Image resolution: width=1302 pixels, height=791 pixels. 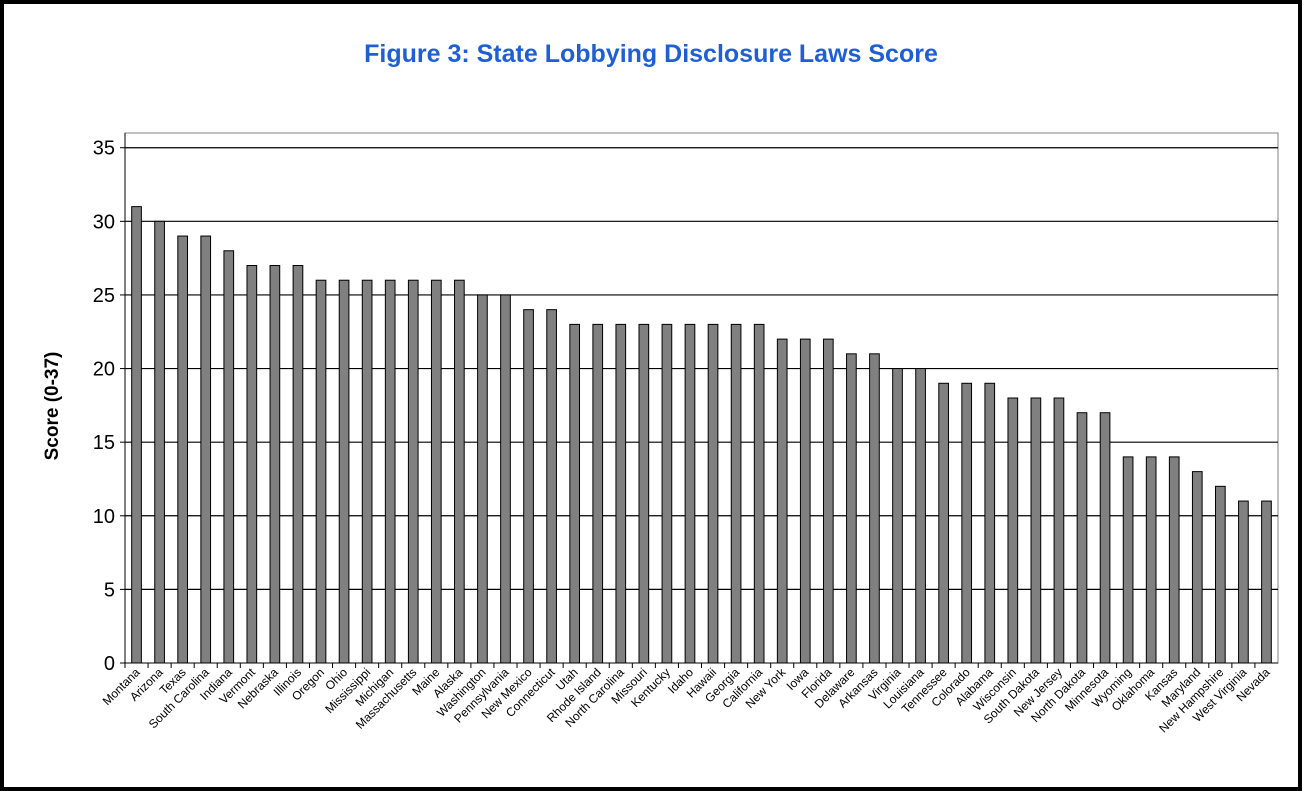 What do you see at coordinates (109, 664) in the screenshot?
I see `y-tick-label: 0` at bounding box center [109, 664].